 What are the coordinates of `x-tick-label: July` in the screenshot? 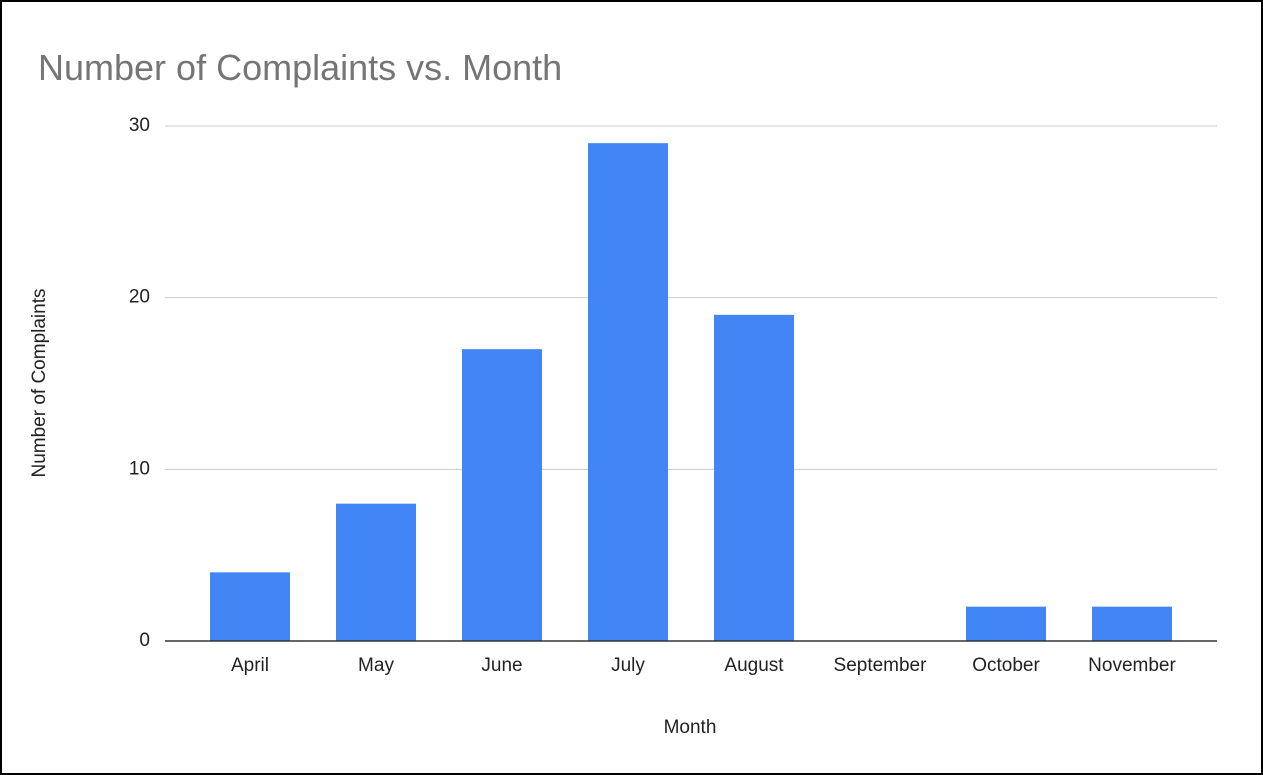 It's located at (628, 665).